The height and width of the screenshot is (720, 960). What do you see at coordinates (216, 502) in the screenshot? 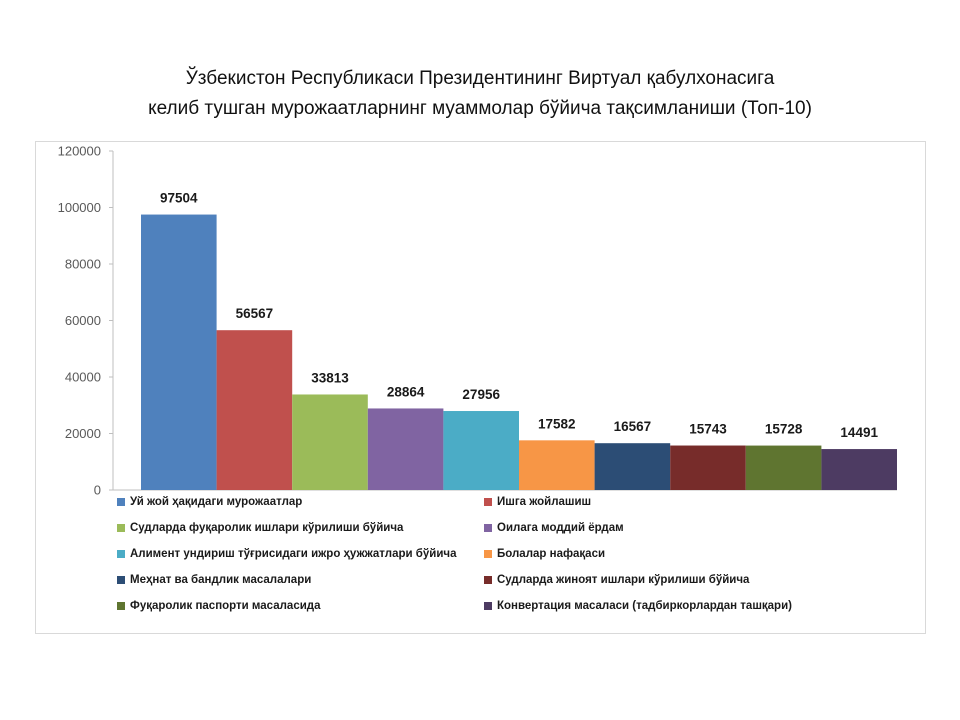
I see `legend-label: Уй жой ҳақидаги мурожаатлар` at bounding box center [216, 502].